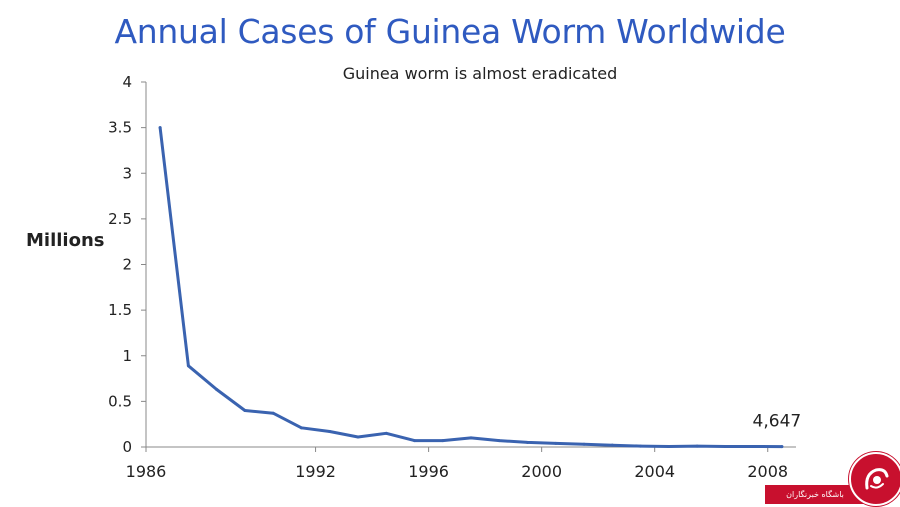 Image resolution: width=900 pixels, height=507 pixels. I want to click on data-label: 4,647, so click(777, 422).